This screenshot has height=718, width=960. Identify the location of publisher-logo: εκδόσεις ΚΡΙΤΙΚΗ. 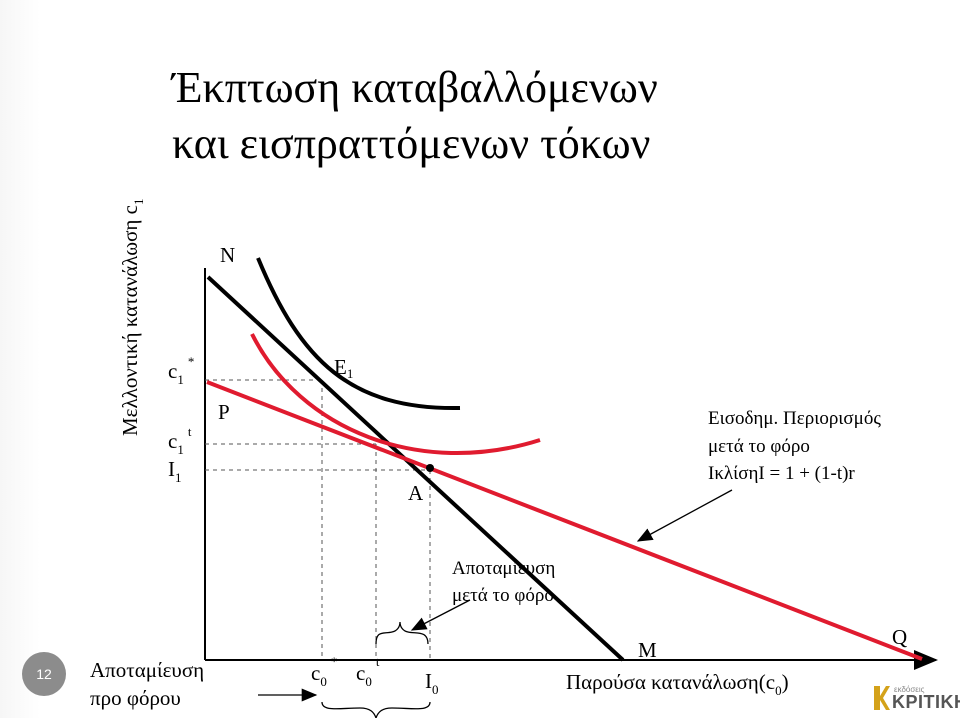
(916, 699).